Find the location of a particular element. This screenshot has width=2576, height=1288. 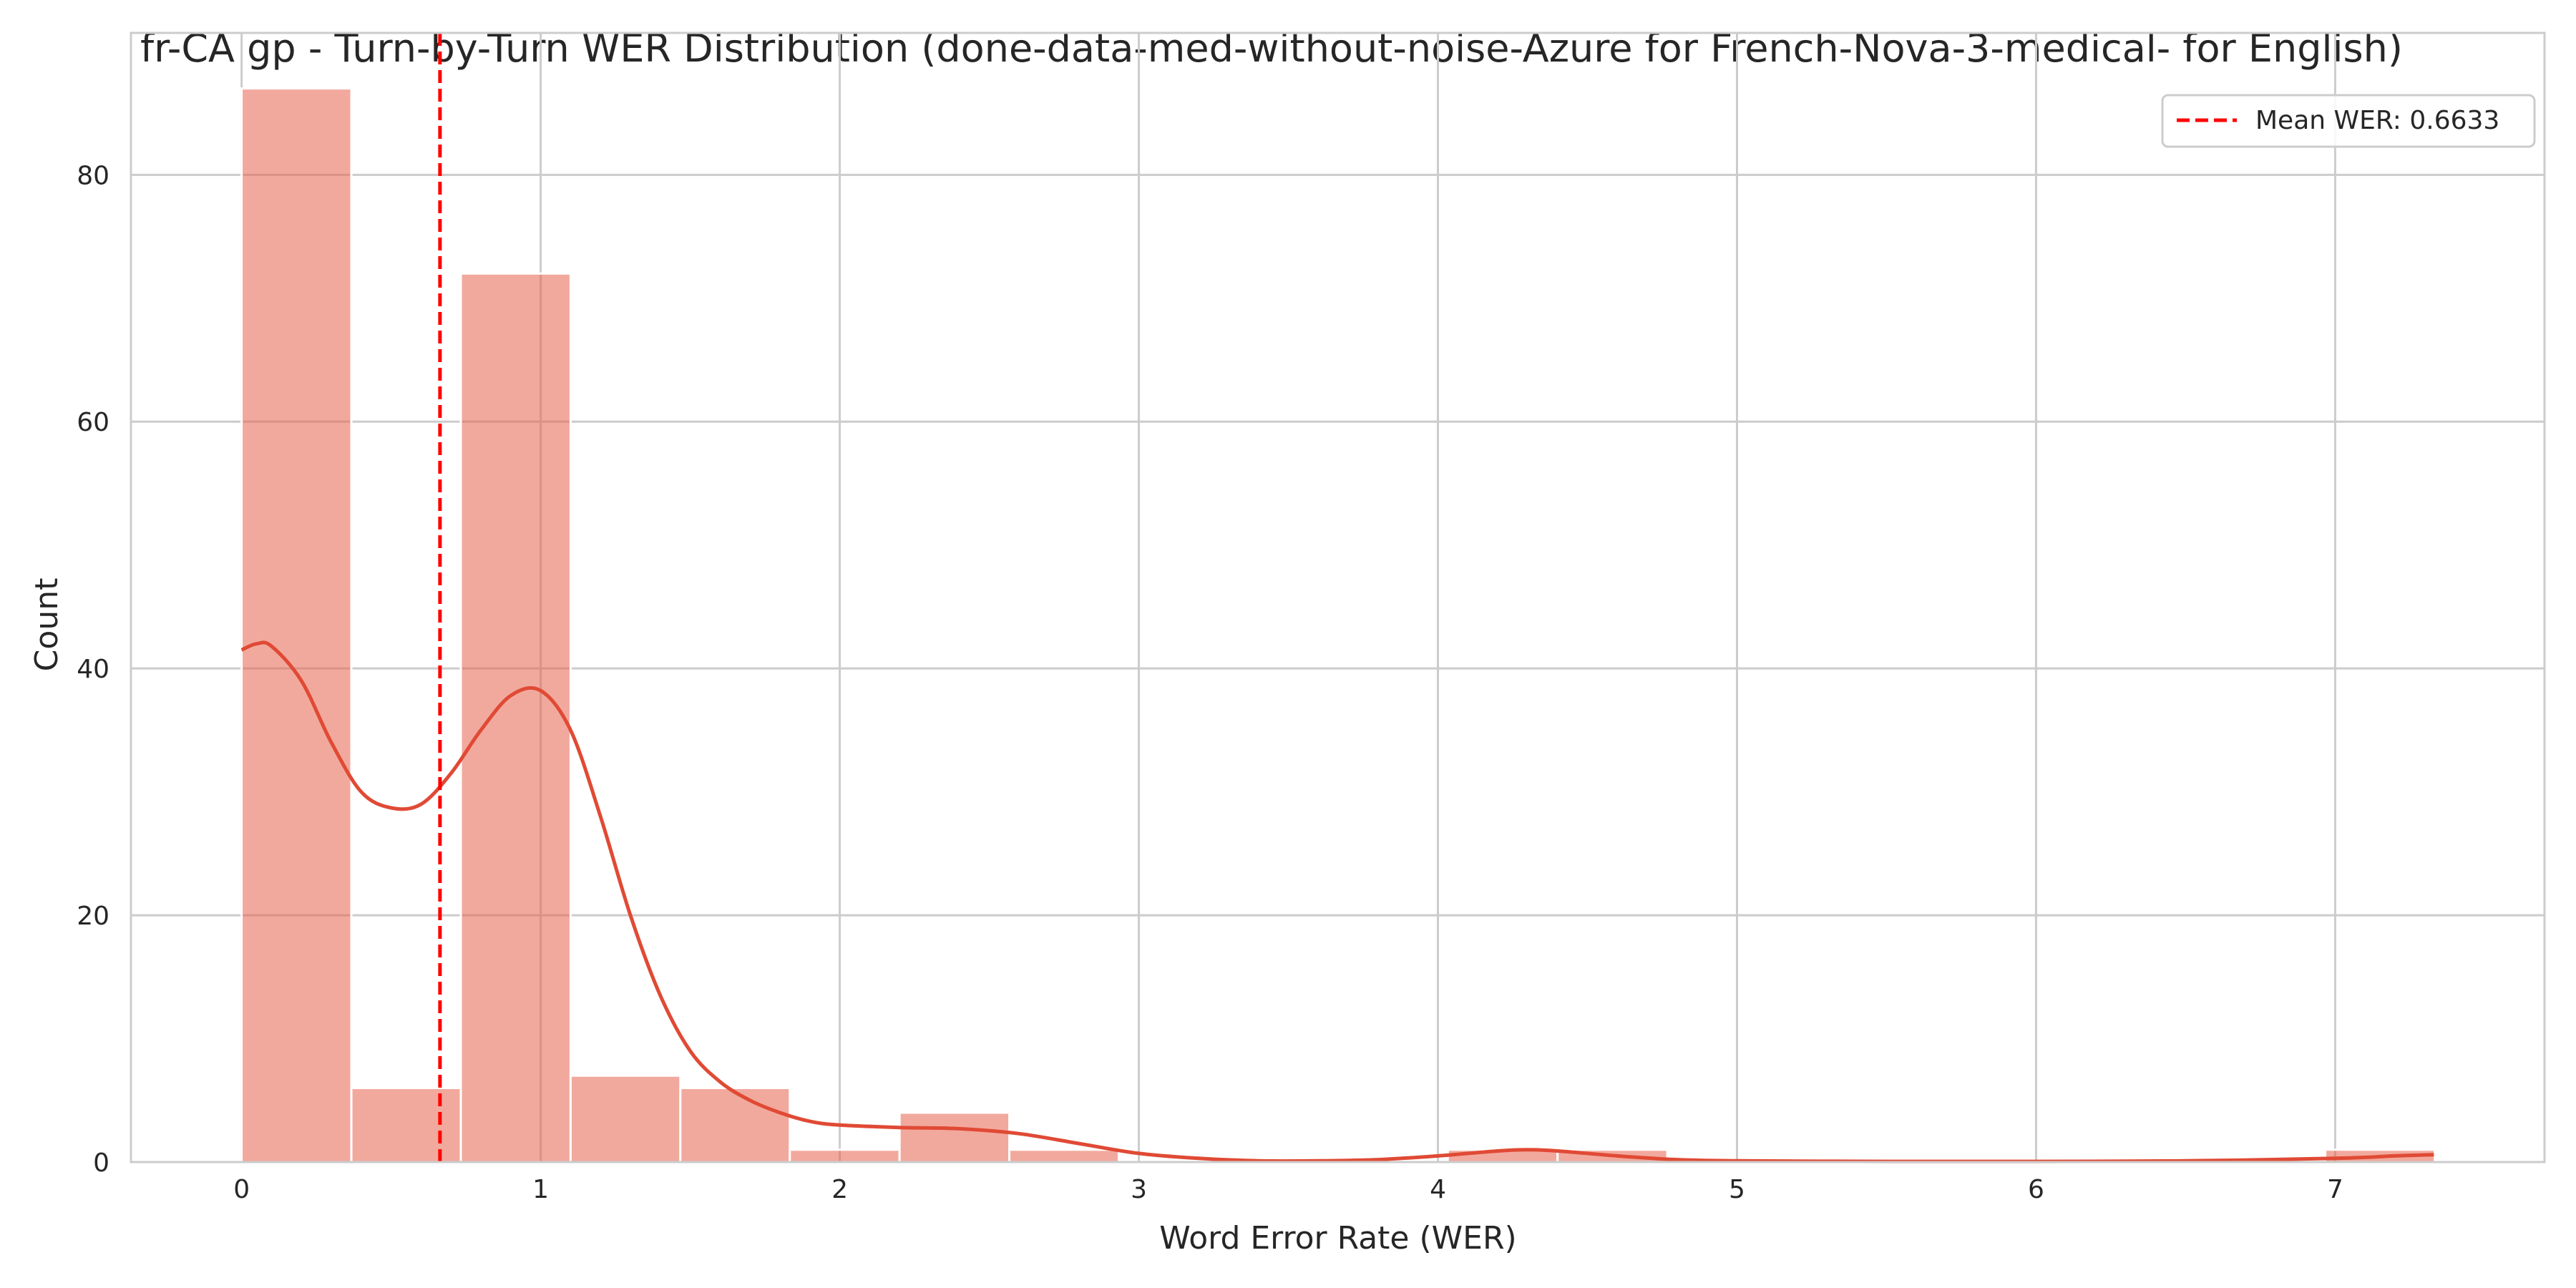

legend-box is located at coordinates (2348, 121).